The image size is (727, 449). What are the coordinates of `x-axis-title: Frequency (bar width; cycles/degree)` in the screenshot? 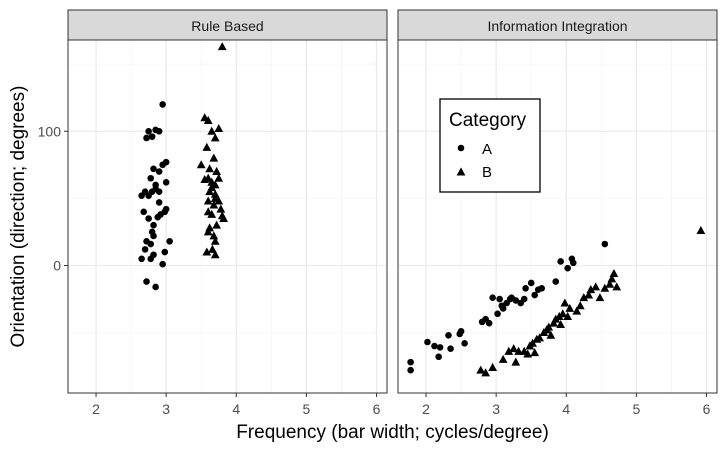 It's located at (392, 432).